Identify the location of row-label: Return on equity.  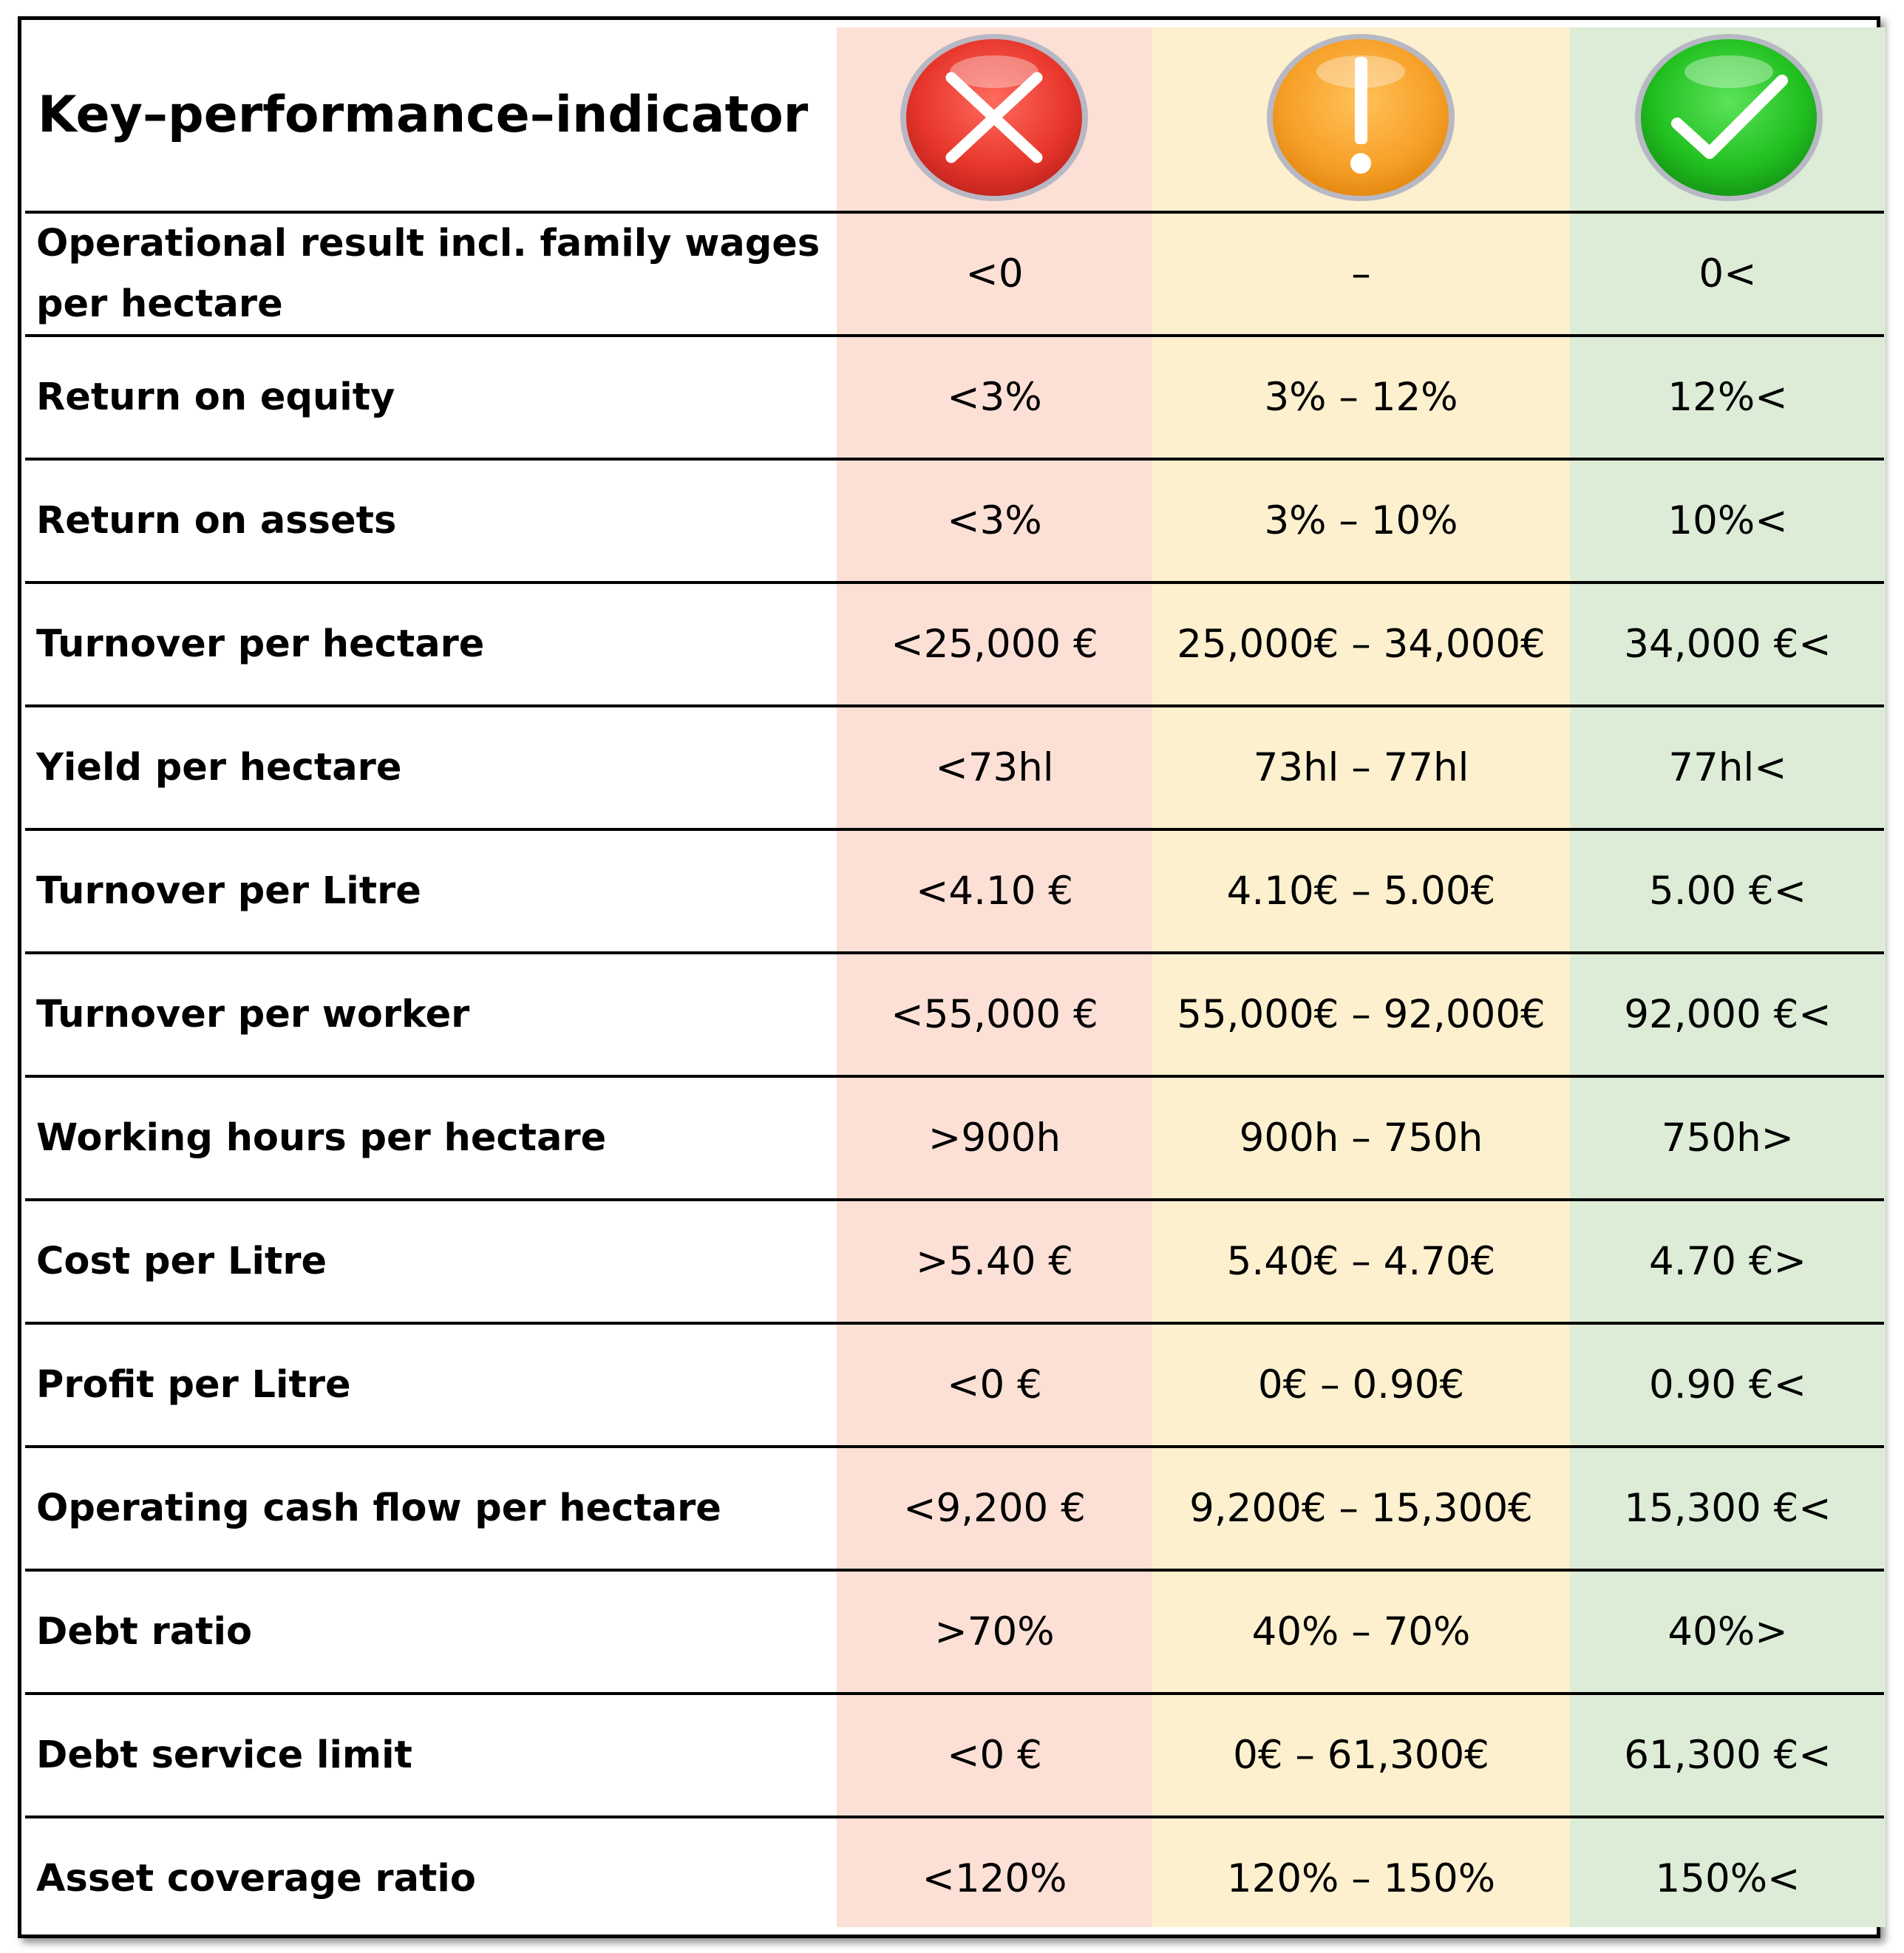
(215, 397).